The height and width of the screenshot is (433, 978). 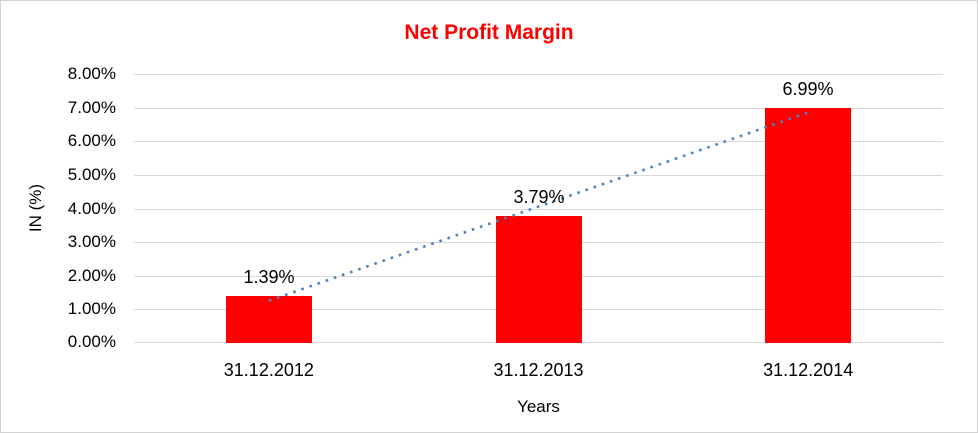 What do you see at coordinates (539, 197) in the screenshot?
I see `bar-value-label: 3.79%` at bounding box center [539, 197].